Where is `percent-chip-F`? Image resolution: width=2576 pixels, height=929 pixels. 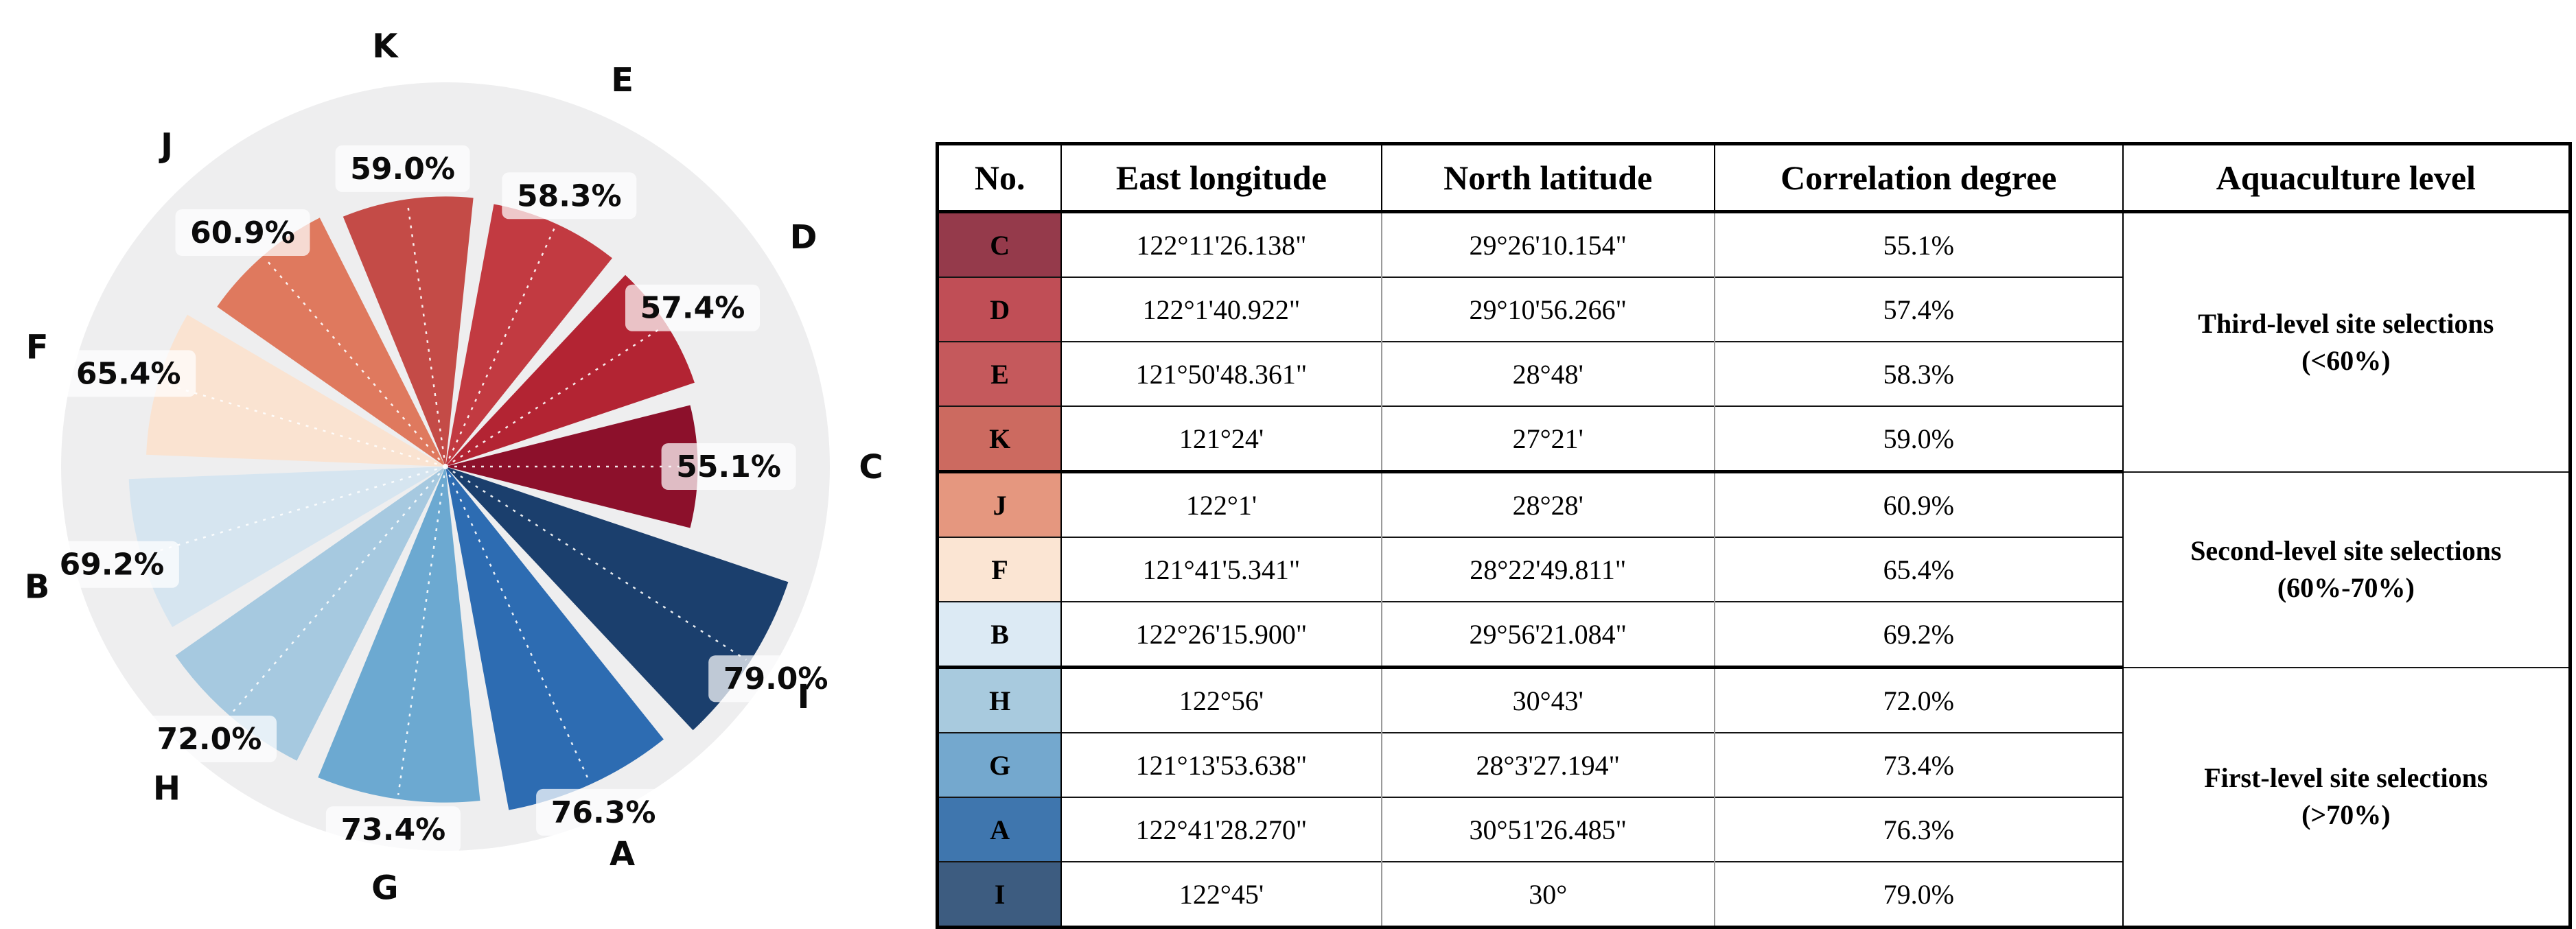 percent-chip-F is located at coordinates (128, 374).